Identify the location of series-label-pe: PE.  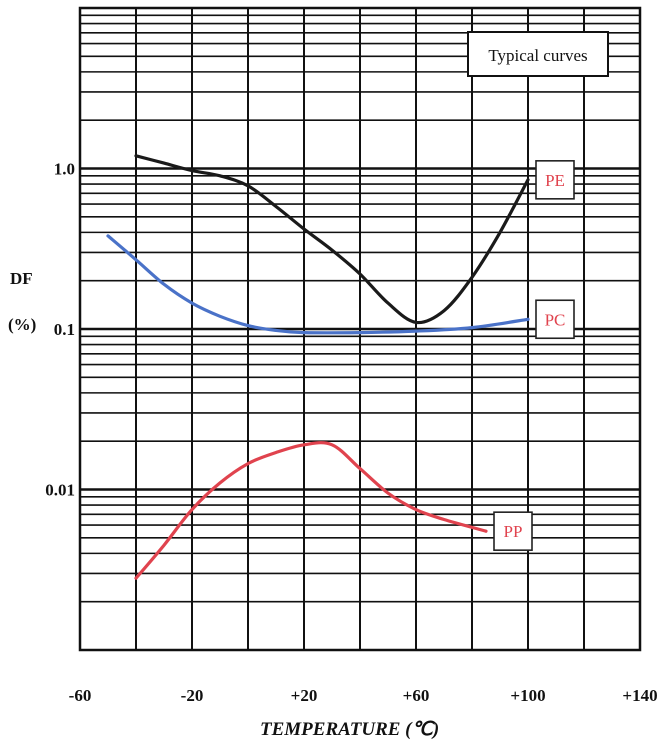
(555, 180).